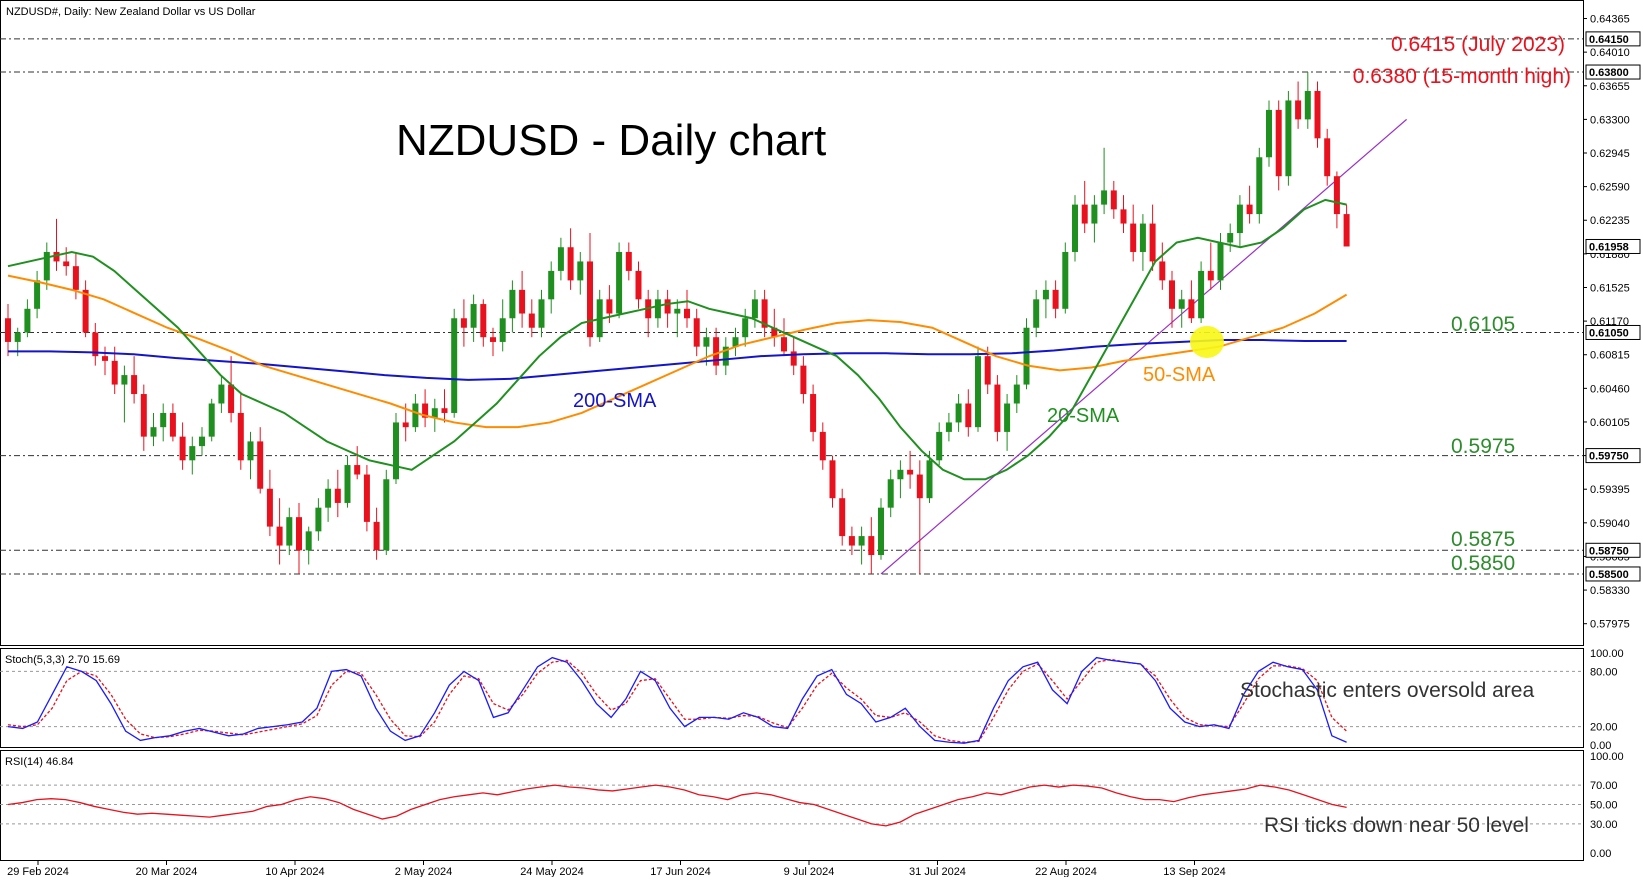 This screenshot has height=882, width=1643. I want to click on price-tick-label: 0.57975, so click(1610, 625).